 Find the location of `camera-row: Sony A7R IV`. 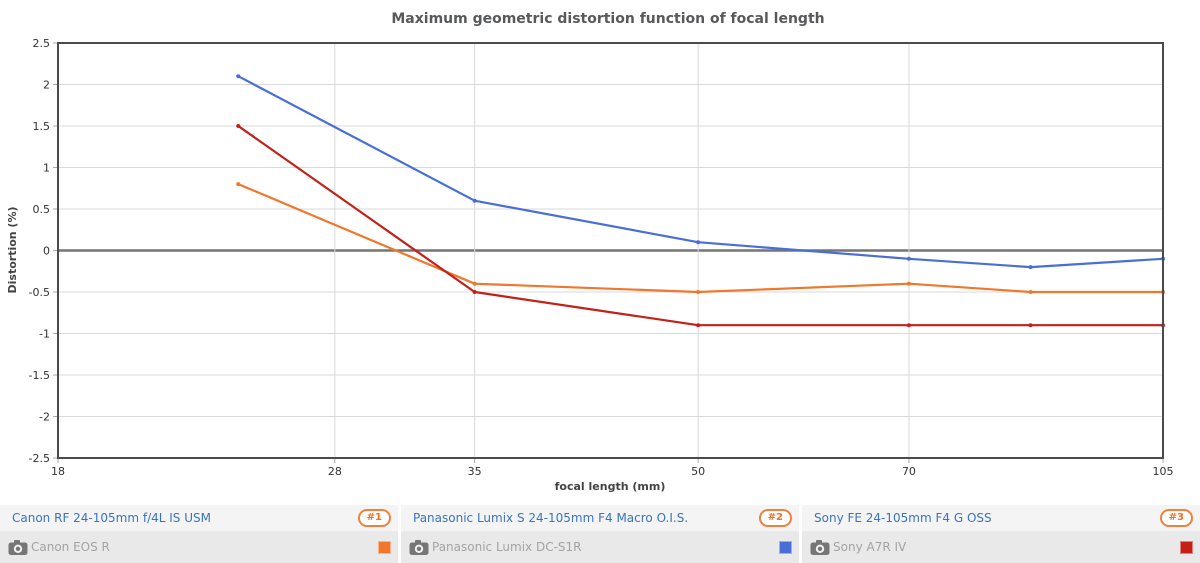

camera-row: Sony A7R IV is located at coordinates (1001, 547).